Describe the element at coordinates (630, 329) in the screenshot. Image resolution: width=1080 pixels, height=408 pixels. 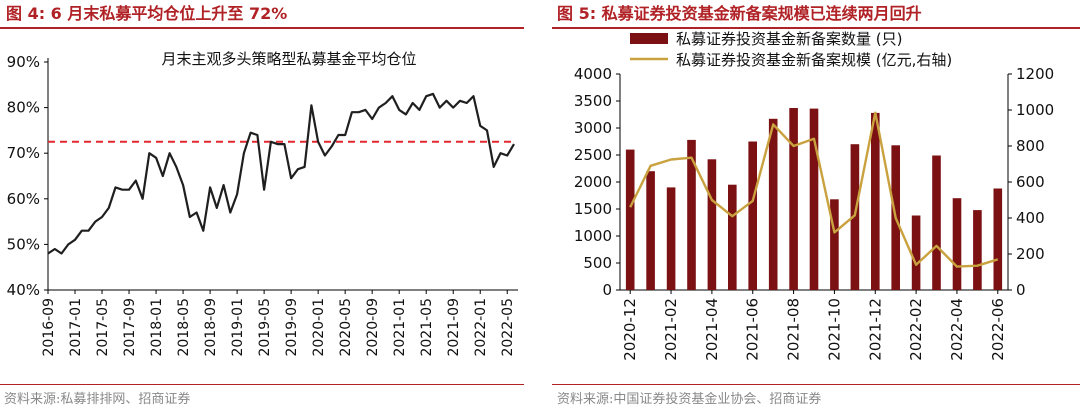
I see `right-x-tick-label: 2020-12` at that location.